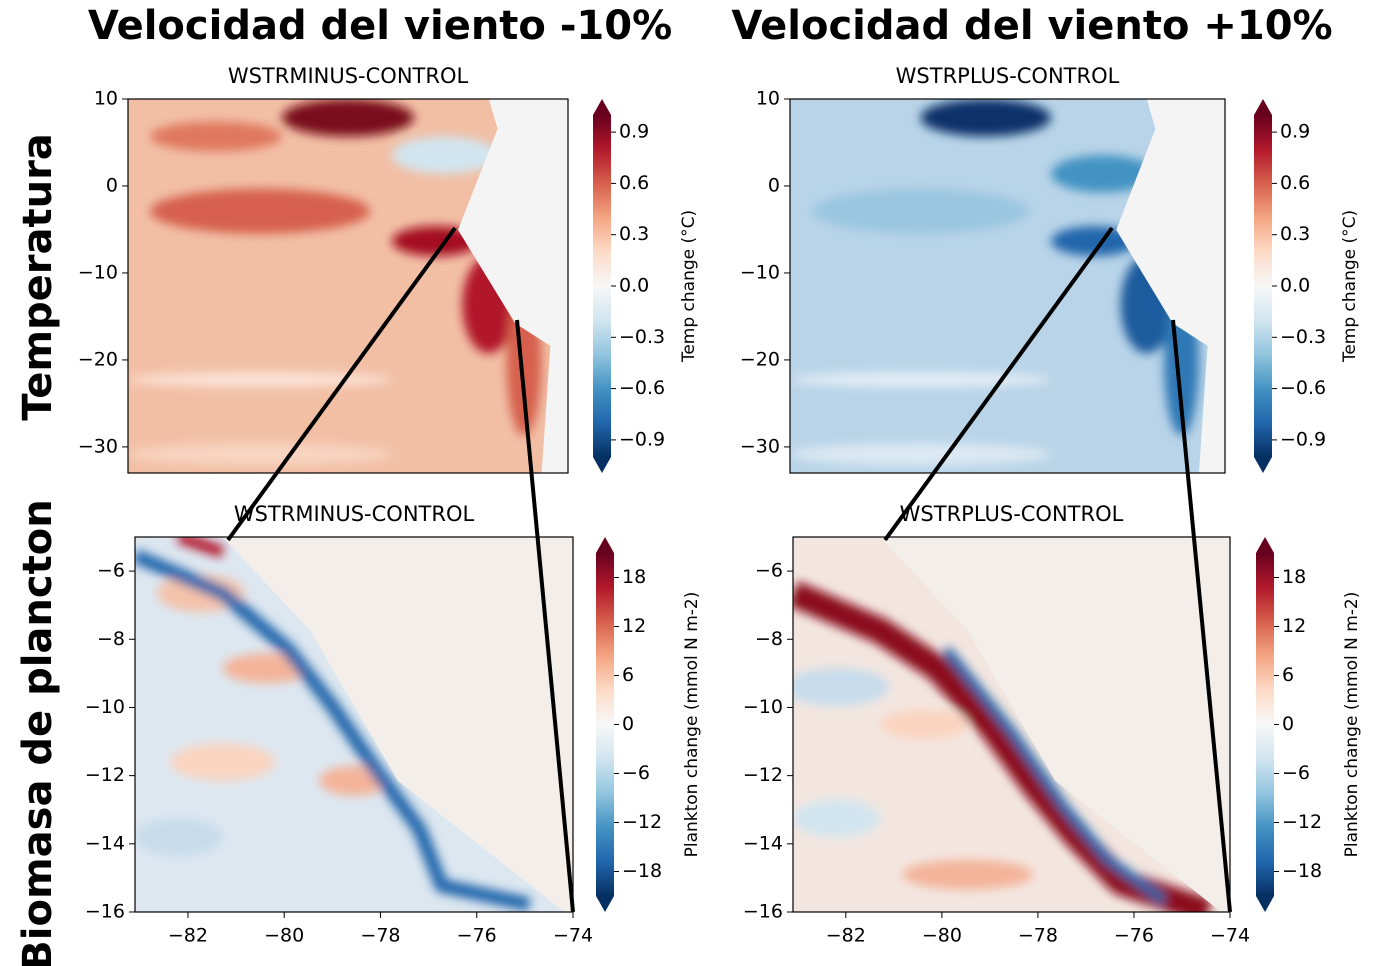  I want to click on y-tick-label: −6, so click(111, 571).